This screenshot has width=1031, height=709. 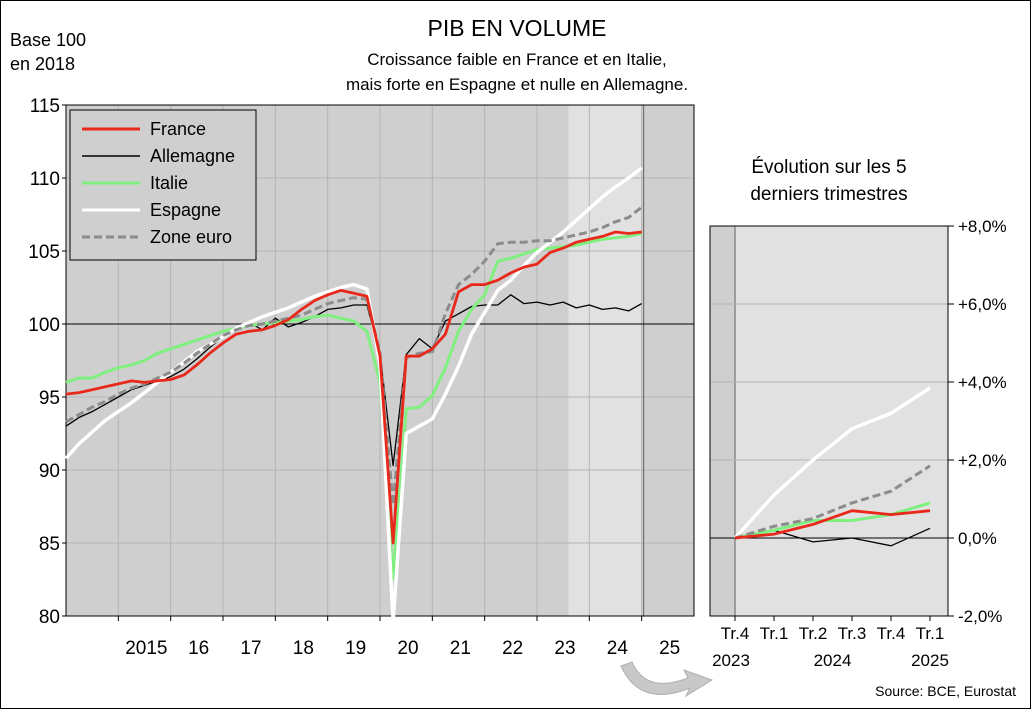 I want to click on main-x-tick-label: 22, so click(x=512, y=648).